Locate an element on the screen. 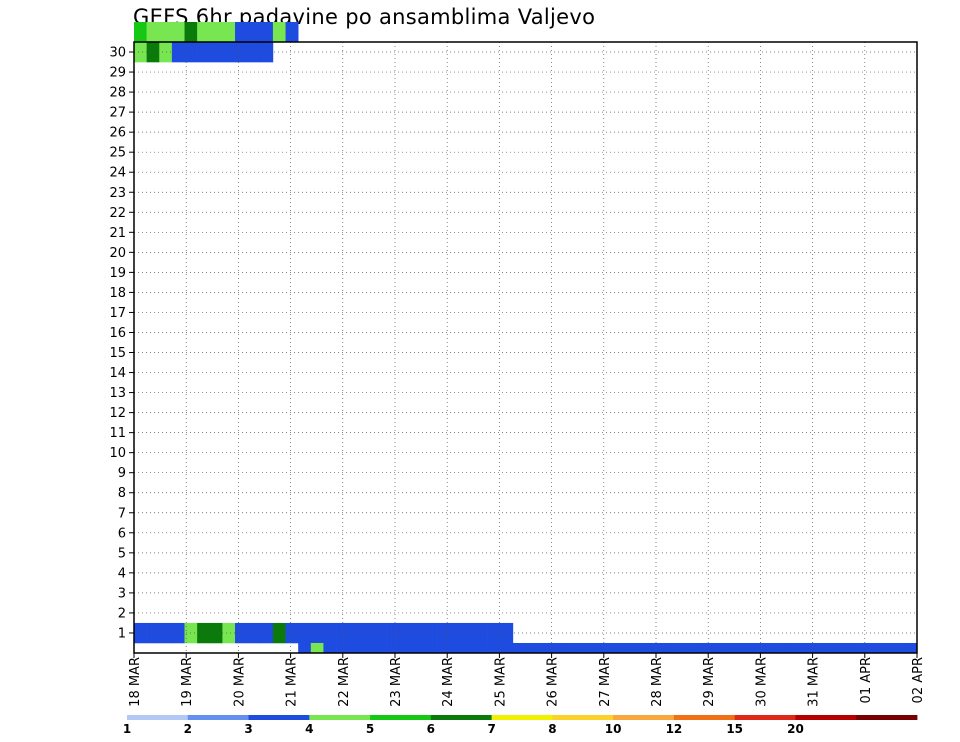  y-tick-label: 7 is located at coordinates (122, 513).